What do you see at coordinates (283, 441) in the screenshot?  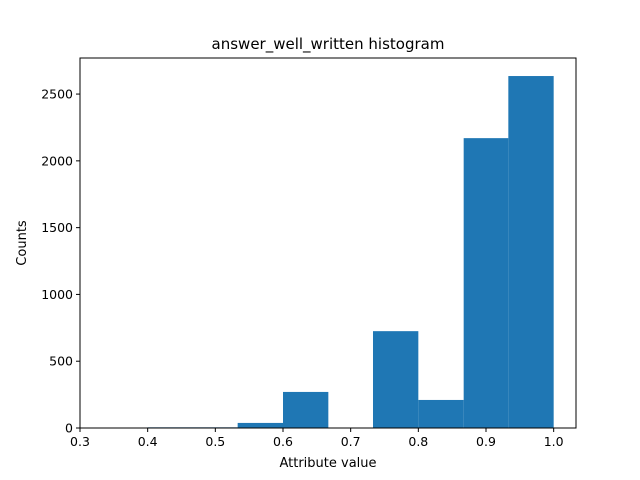 I see `x-tick-label: 0.6` at bounding box center [283, 441].